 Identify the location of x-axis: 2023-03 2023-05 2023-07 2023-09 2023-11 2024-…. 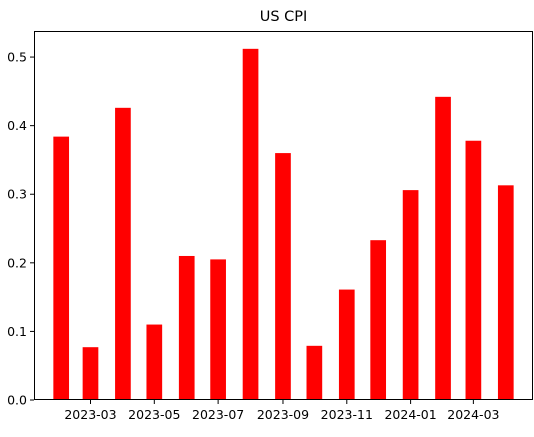
(281, 411).